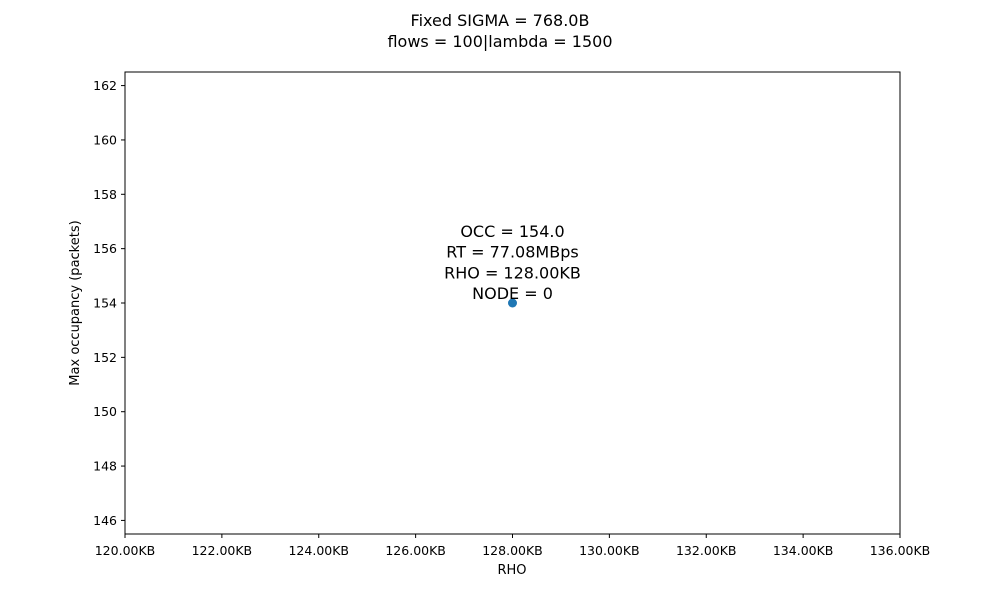  I want to click on data-point, so click(512, 303).